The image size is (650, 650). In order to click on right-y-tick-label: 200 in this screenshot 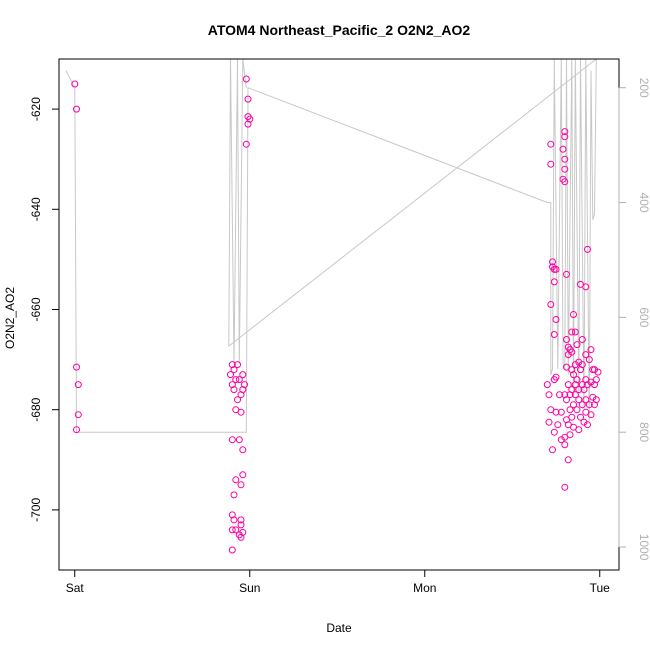, I will do `click(643, 88)`.